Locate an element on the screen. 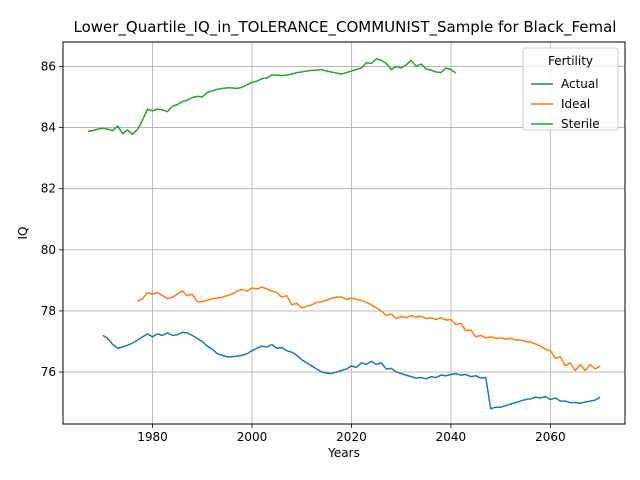  y-tick-label: 76 is located at coordinates (48, 372).